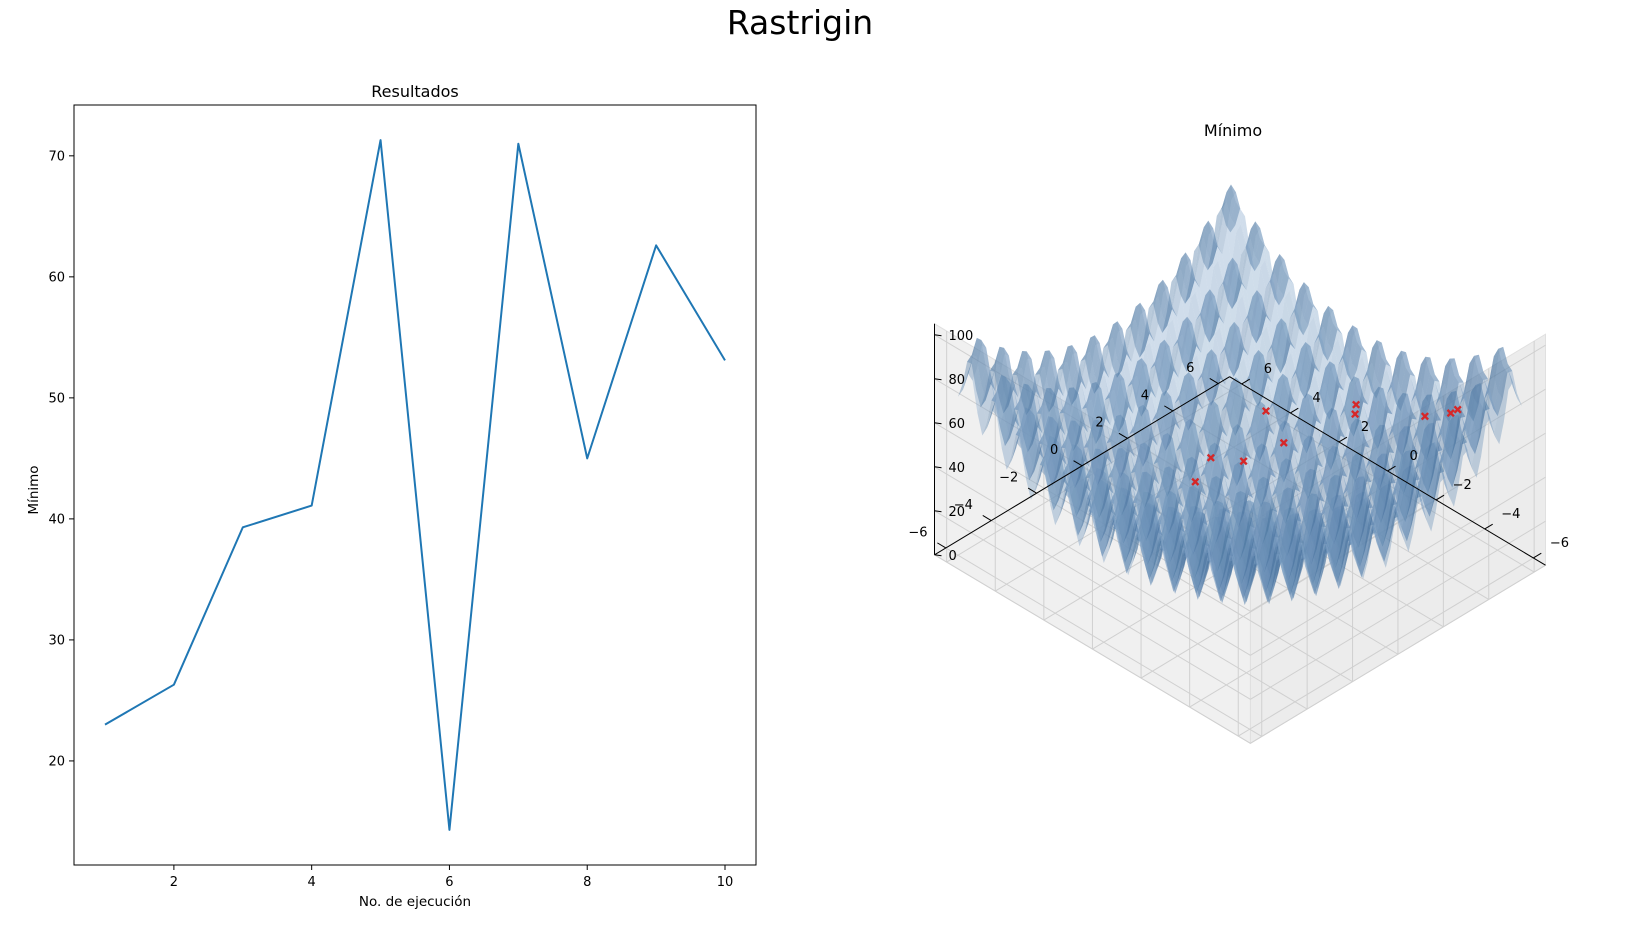  What do you see at coordinates (1190, 368) in the screenshot?
I see `y-tick-label: 6` at bounding box center [1190, 368].